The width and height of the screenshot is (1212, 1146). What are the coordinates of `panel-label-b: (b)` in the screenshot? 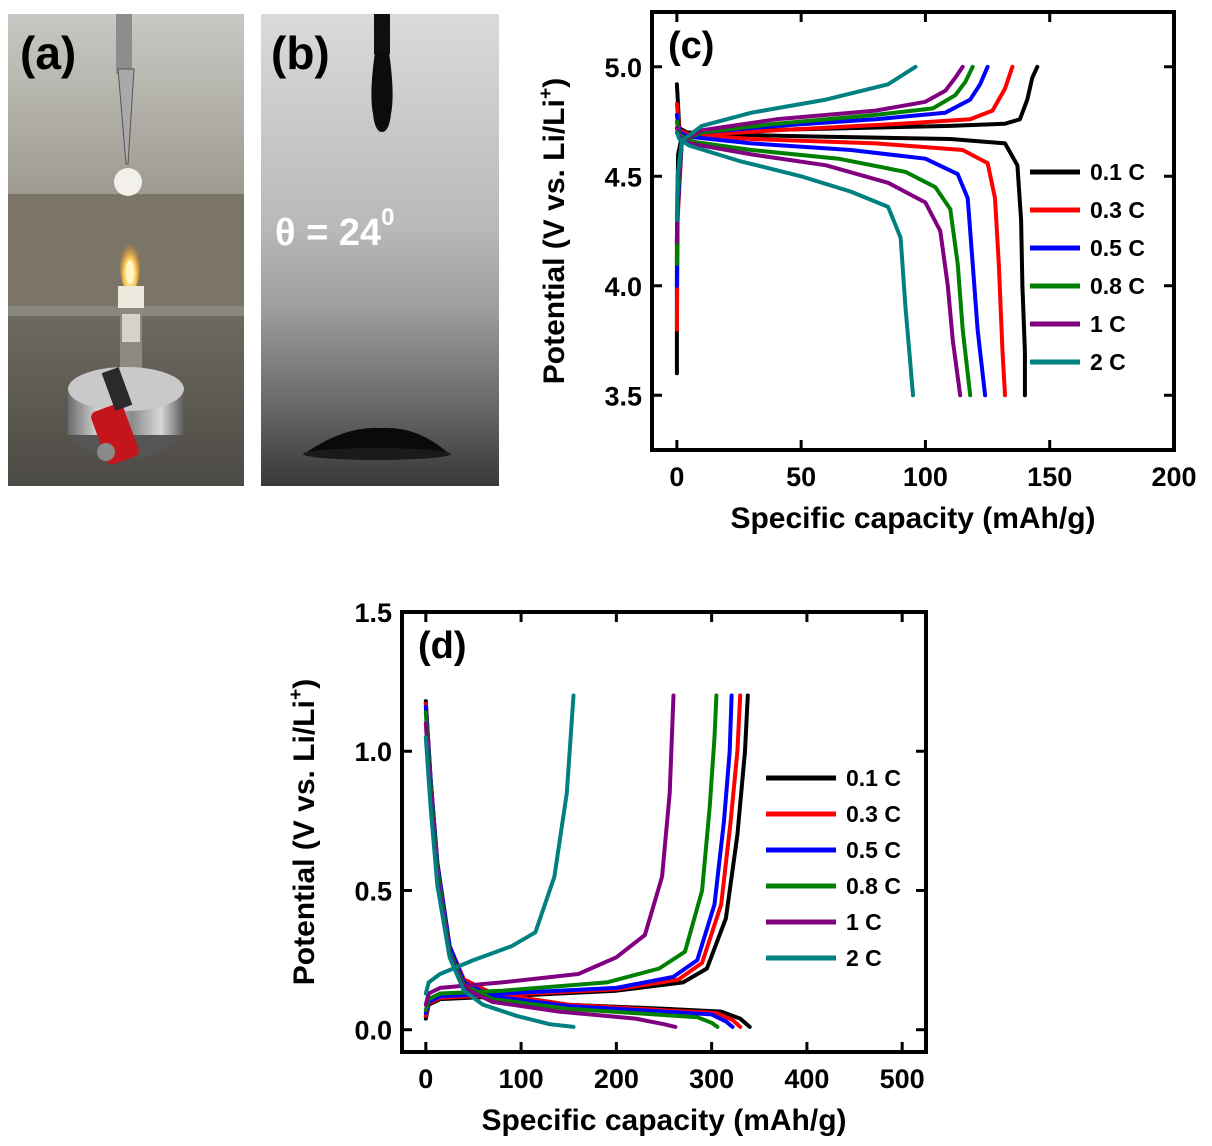 It's located at (300, 53).